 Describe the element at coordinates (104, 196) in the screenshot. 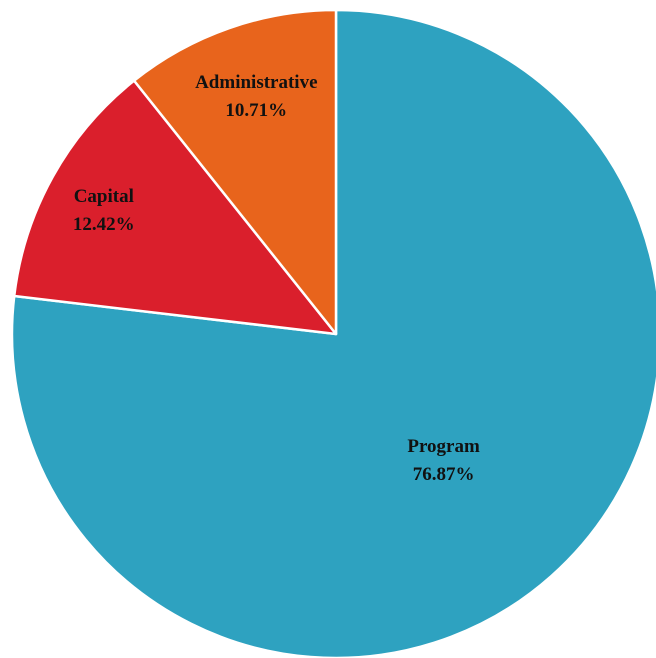

I see `slice-label-capital: Capital` at that location.